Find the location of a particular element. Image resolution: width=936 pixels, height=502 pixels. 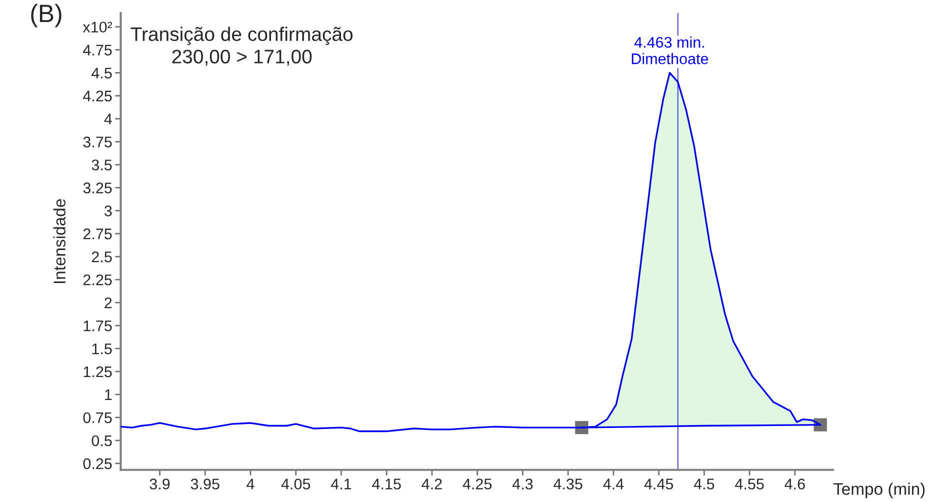

y-tick-label: 4 is located at coordinates (108, 119).